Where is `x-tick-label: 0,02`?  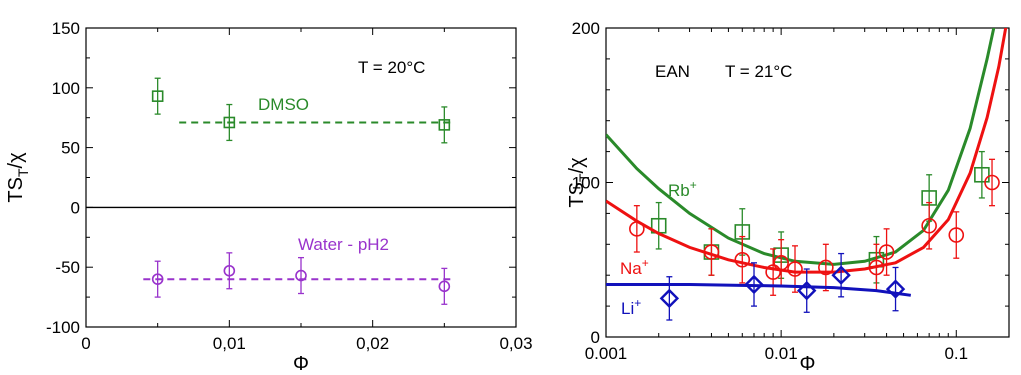
x-tick-label: 0,02 is located at coordinates (372, 343).